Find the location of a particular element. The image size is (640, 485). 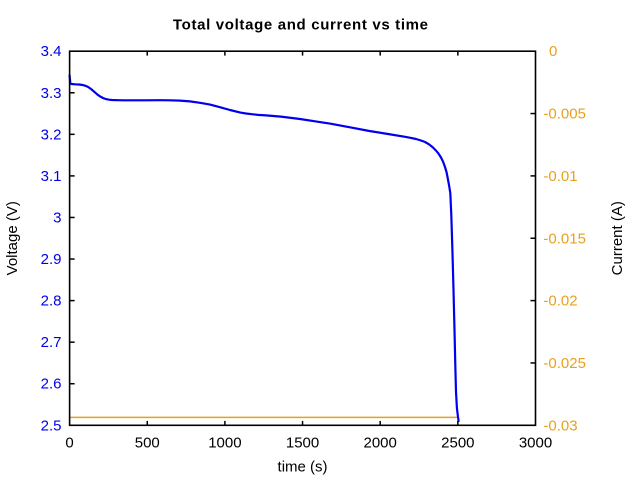

svg-text: 3.4 is located at coordinates (51, 51).